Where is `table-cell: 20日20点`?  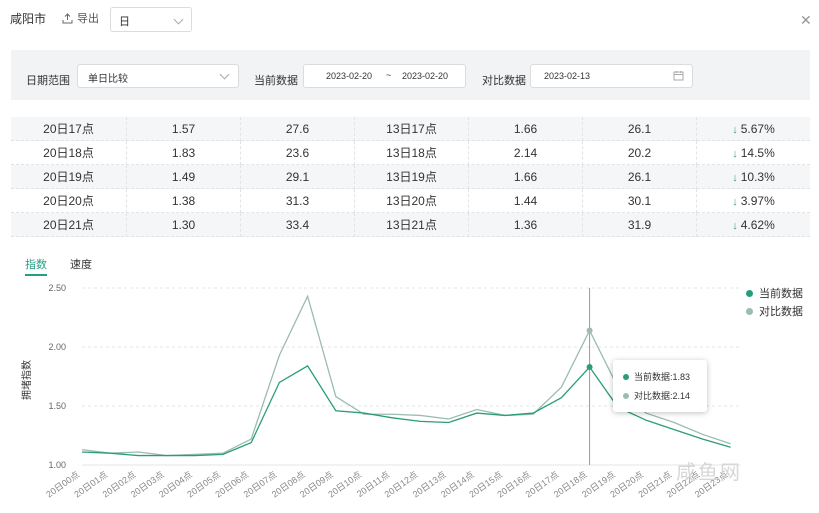
table-cell: 20日20点 is located at coordinates (69, 201).